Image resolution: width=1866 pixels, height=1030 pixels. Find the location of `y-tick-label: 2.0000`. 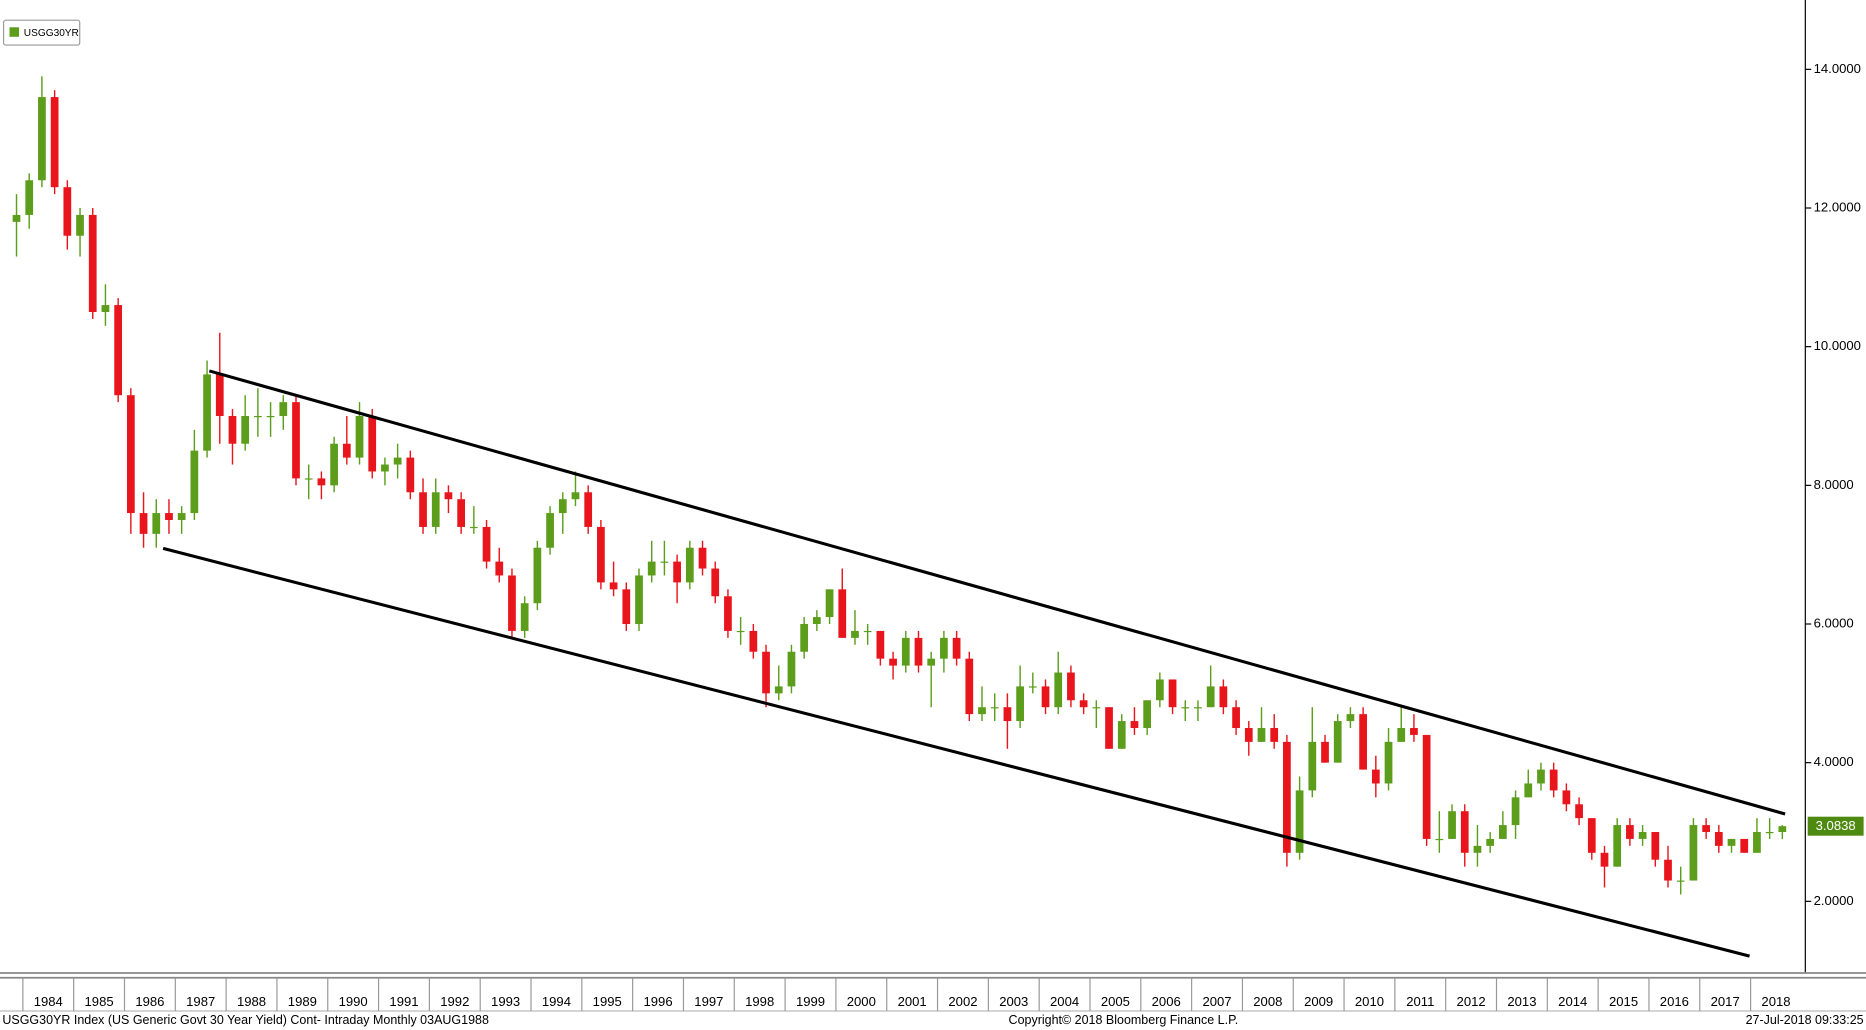

y-tick-label: 2.0000 is located at coordinates (1834, 900).